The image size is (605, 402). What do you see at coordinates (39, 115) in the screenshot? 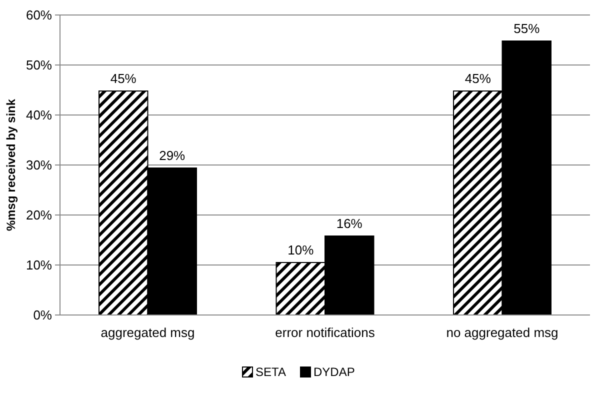
I see `y-tick-label: 40%` at bounding box center [39, 115].